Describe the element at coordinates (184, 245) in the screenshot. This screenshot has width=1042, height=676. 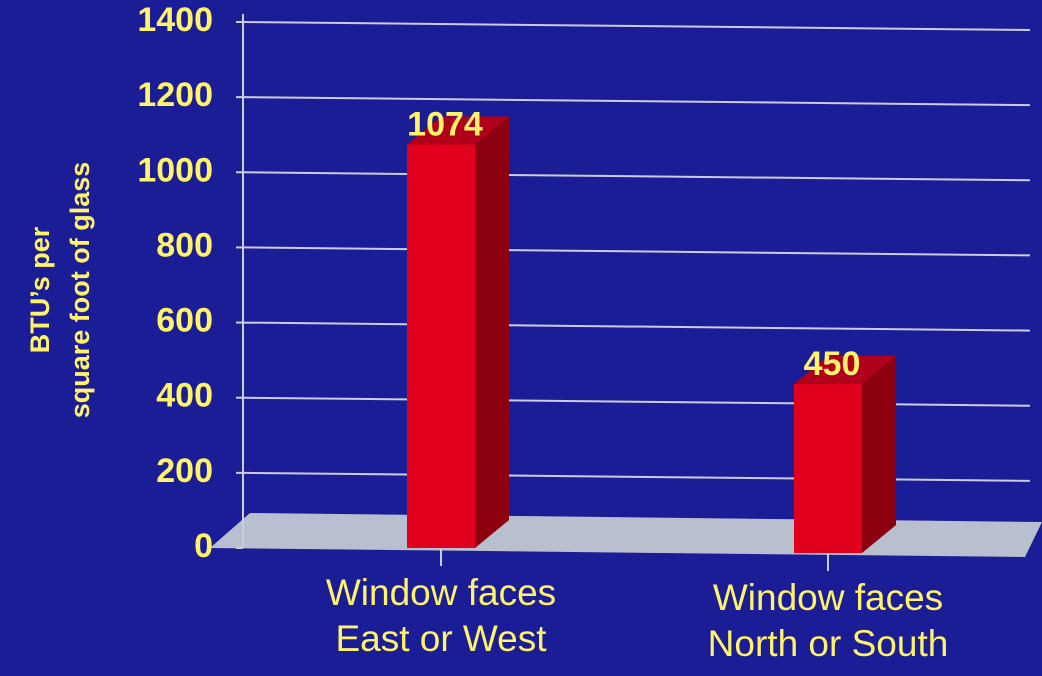
I see `y-tick-label: 800` at that location.